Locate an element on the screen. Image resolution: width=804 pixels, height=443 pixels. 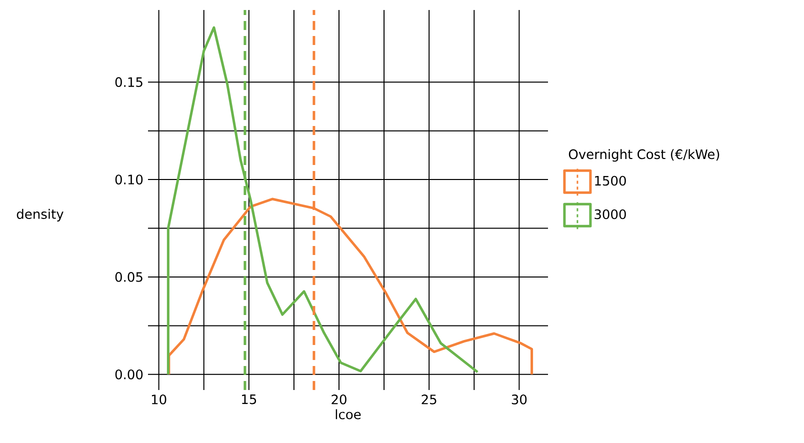
y-tick-label: 0.05 is located at coordinates (128, 277).